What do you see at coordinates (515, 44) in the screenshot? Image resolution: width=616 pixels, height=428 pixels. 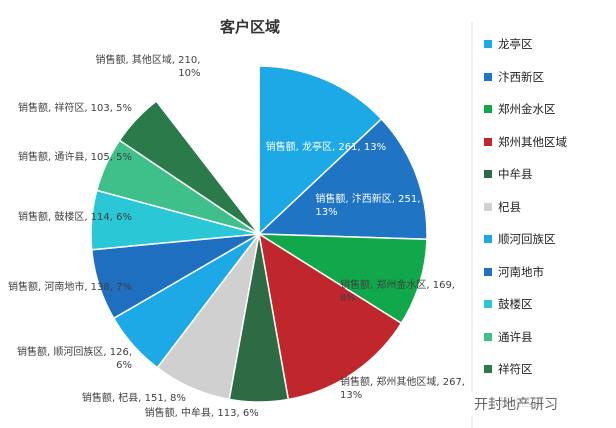 I see `legend-label: 龙亭区` at bounding box center [515, 44].